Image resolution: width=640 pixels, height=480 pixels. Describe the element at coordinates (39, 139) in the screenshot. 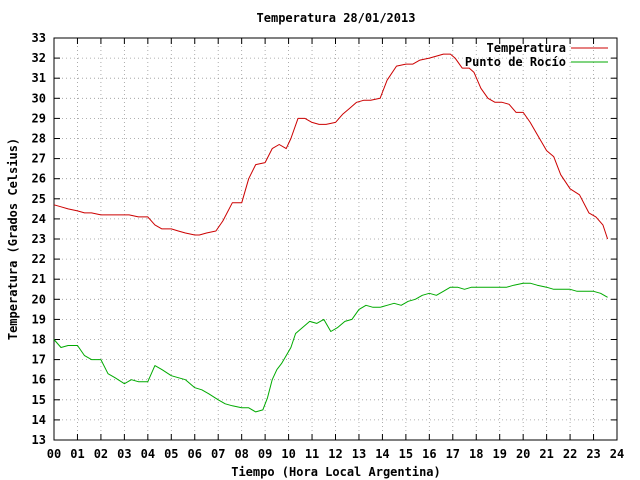

I see `y-tick-label: 28` at that location.